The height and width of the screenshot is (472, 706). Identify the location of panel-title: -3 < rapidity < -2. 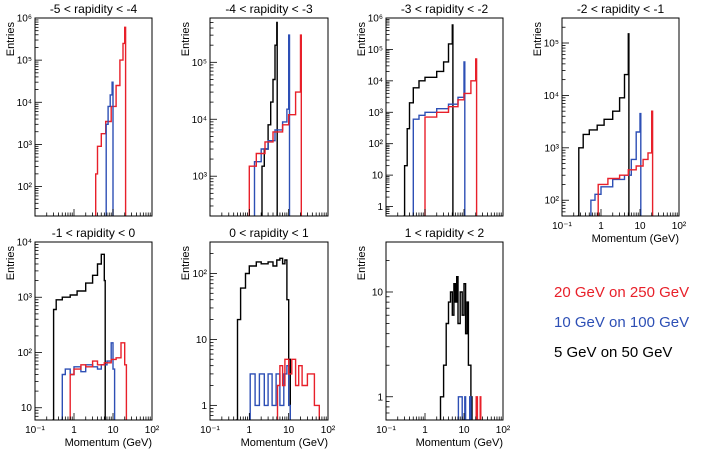
(445, 9).